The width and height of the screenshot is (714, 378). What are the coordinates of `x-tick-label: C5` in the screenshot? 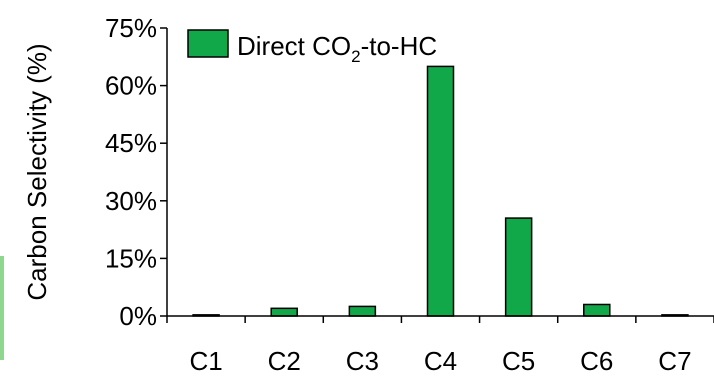 It's located at (518, 361).